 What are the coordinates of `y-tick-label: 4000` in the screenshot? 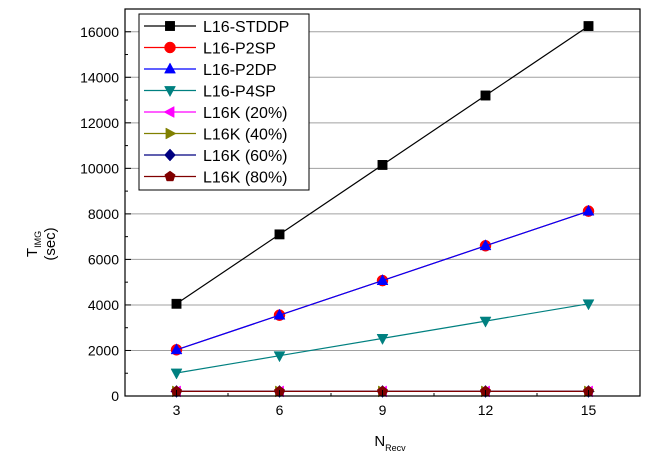 It's located at (103, 305).